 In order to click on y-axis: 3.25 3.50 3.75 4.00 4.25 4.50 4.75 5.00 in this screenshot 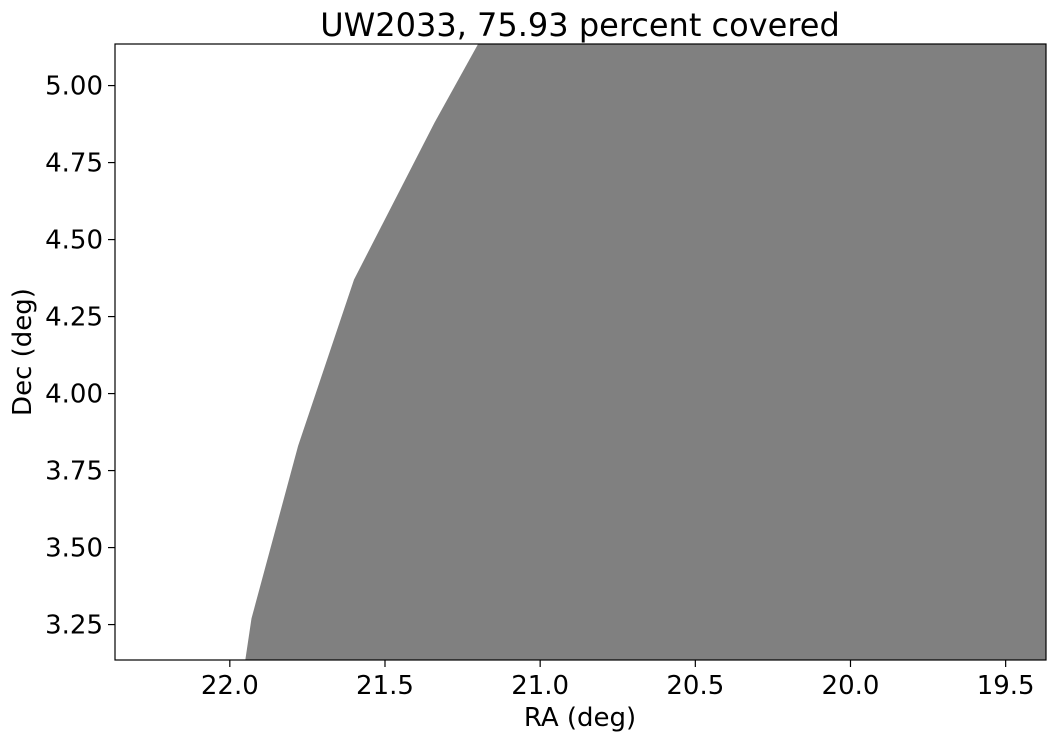, I will do `click(80, 356)`.